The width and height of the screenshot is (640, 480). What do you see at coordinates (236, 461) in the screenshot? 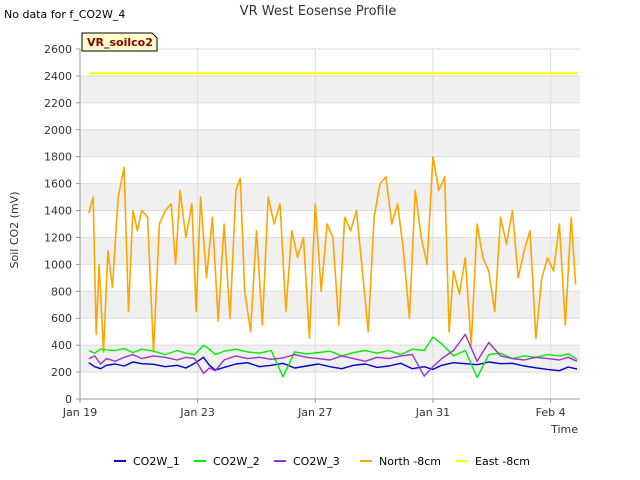
I see `legend-label: CO2W_2` at bounding box center [236, 461].